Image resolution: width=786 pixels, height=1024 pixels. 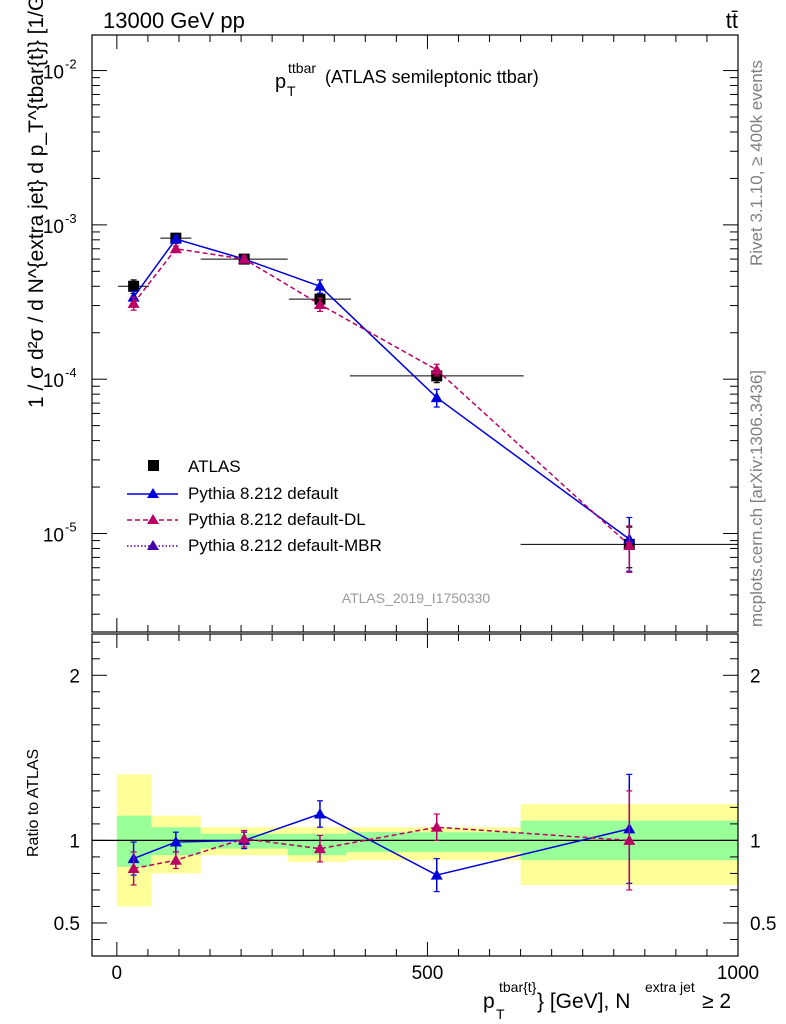 I want to click on x-label-mid: } [GeV], N, so click(x=583, y=1001).